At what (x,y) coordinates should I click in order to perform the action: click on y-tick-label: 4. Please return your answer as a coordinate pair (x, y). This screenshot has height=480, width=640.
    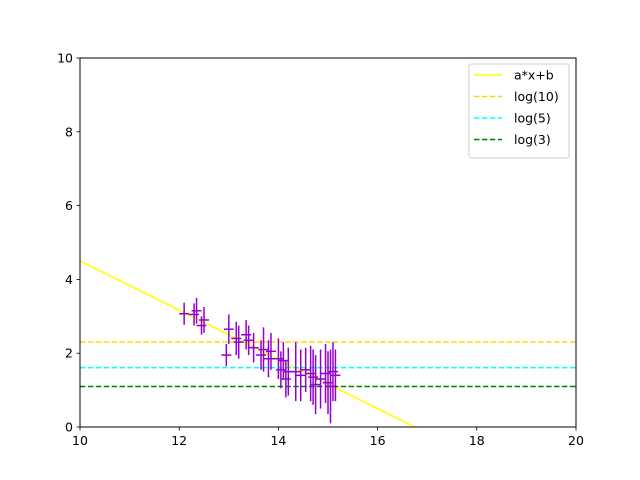
    Looking at the image, I should click on (69, 279).